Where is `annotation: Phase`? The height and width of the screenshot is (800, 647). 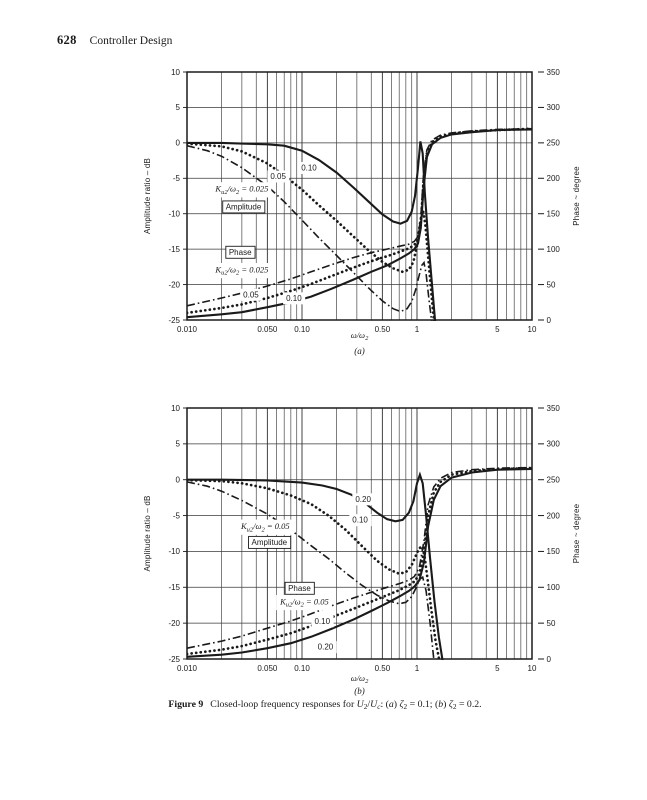 annotation: Phase is located at coordinates (299, 588).